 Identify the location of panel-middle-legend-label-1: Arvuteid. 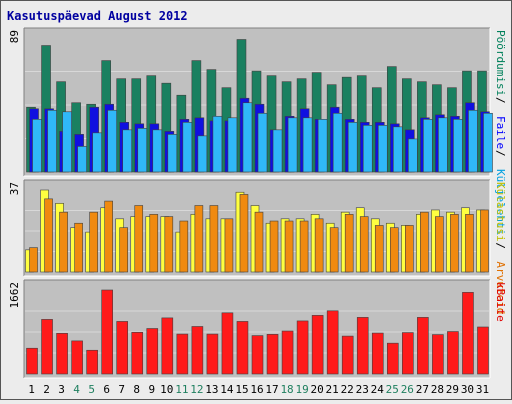
(500, 287).